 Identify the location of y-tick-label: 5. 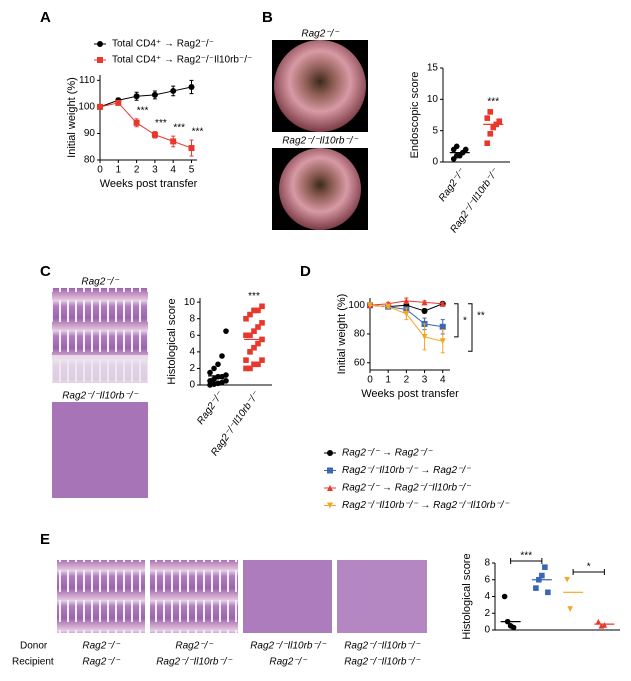
(435, 130).